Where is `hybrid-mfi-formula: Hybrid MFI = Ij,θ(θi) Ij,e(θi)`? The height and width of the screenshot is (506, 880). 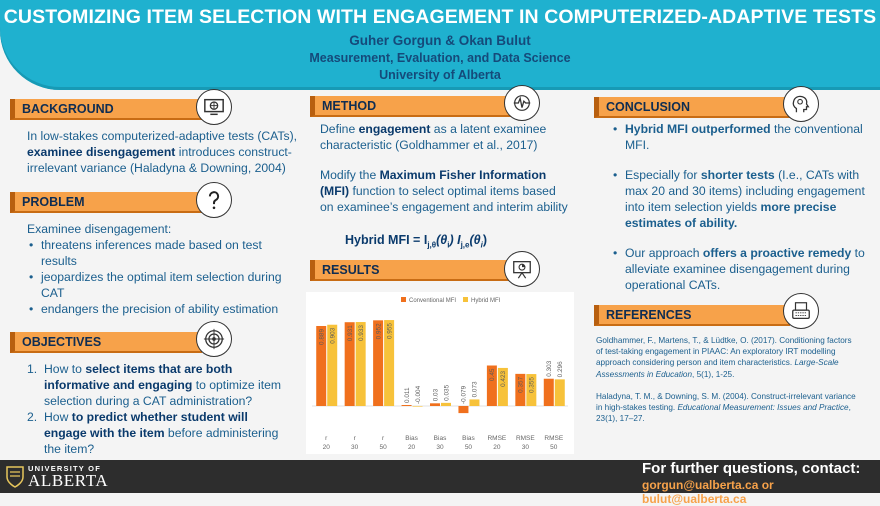
hybrid-mfi-formula: Hybrid MFI = Ij,θ(θi) Ij,e(θi) is located at coordinates (416, 241).